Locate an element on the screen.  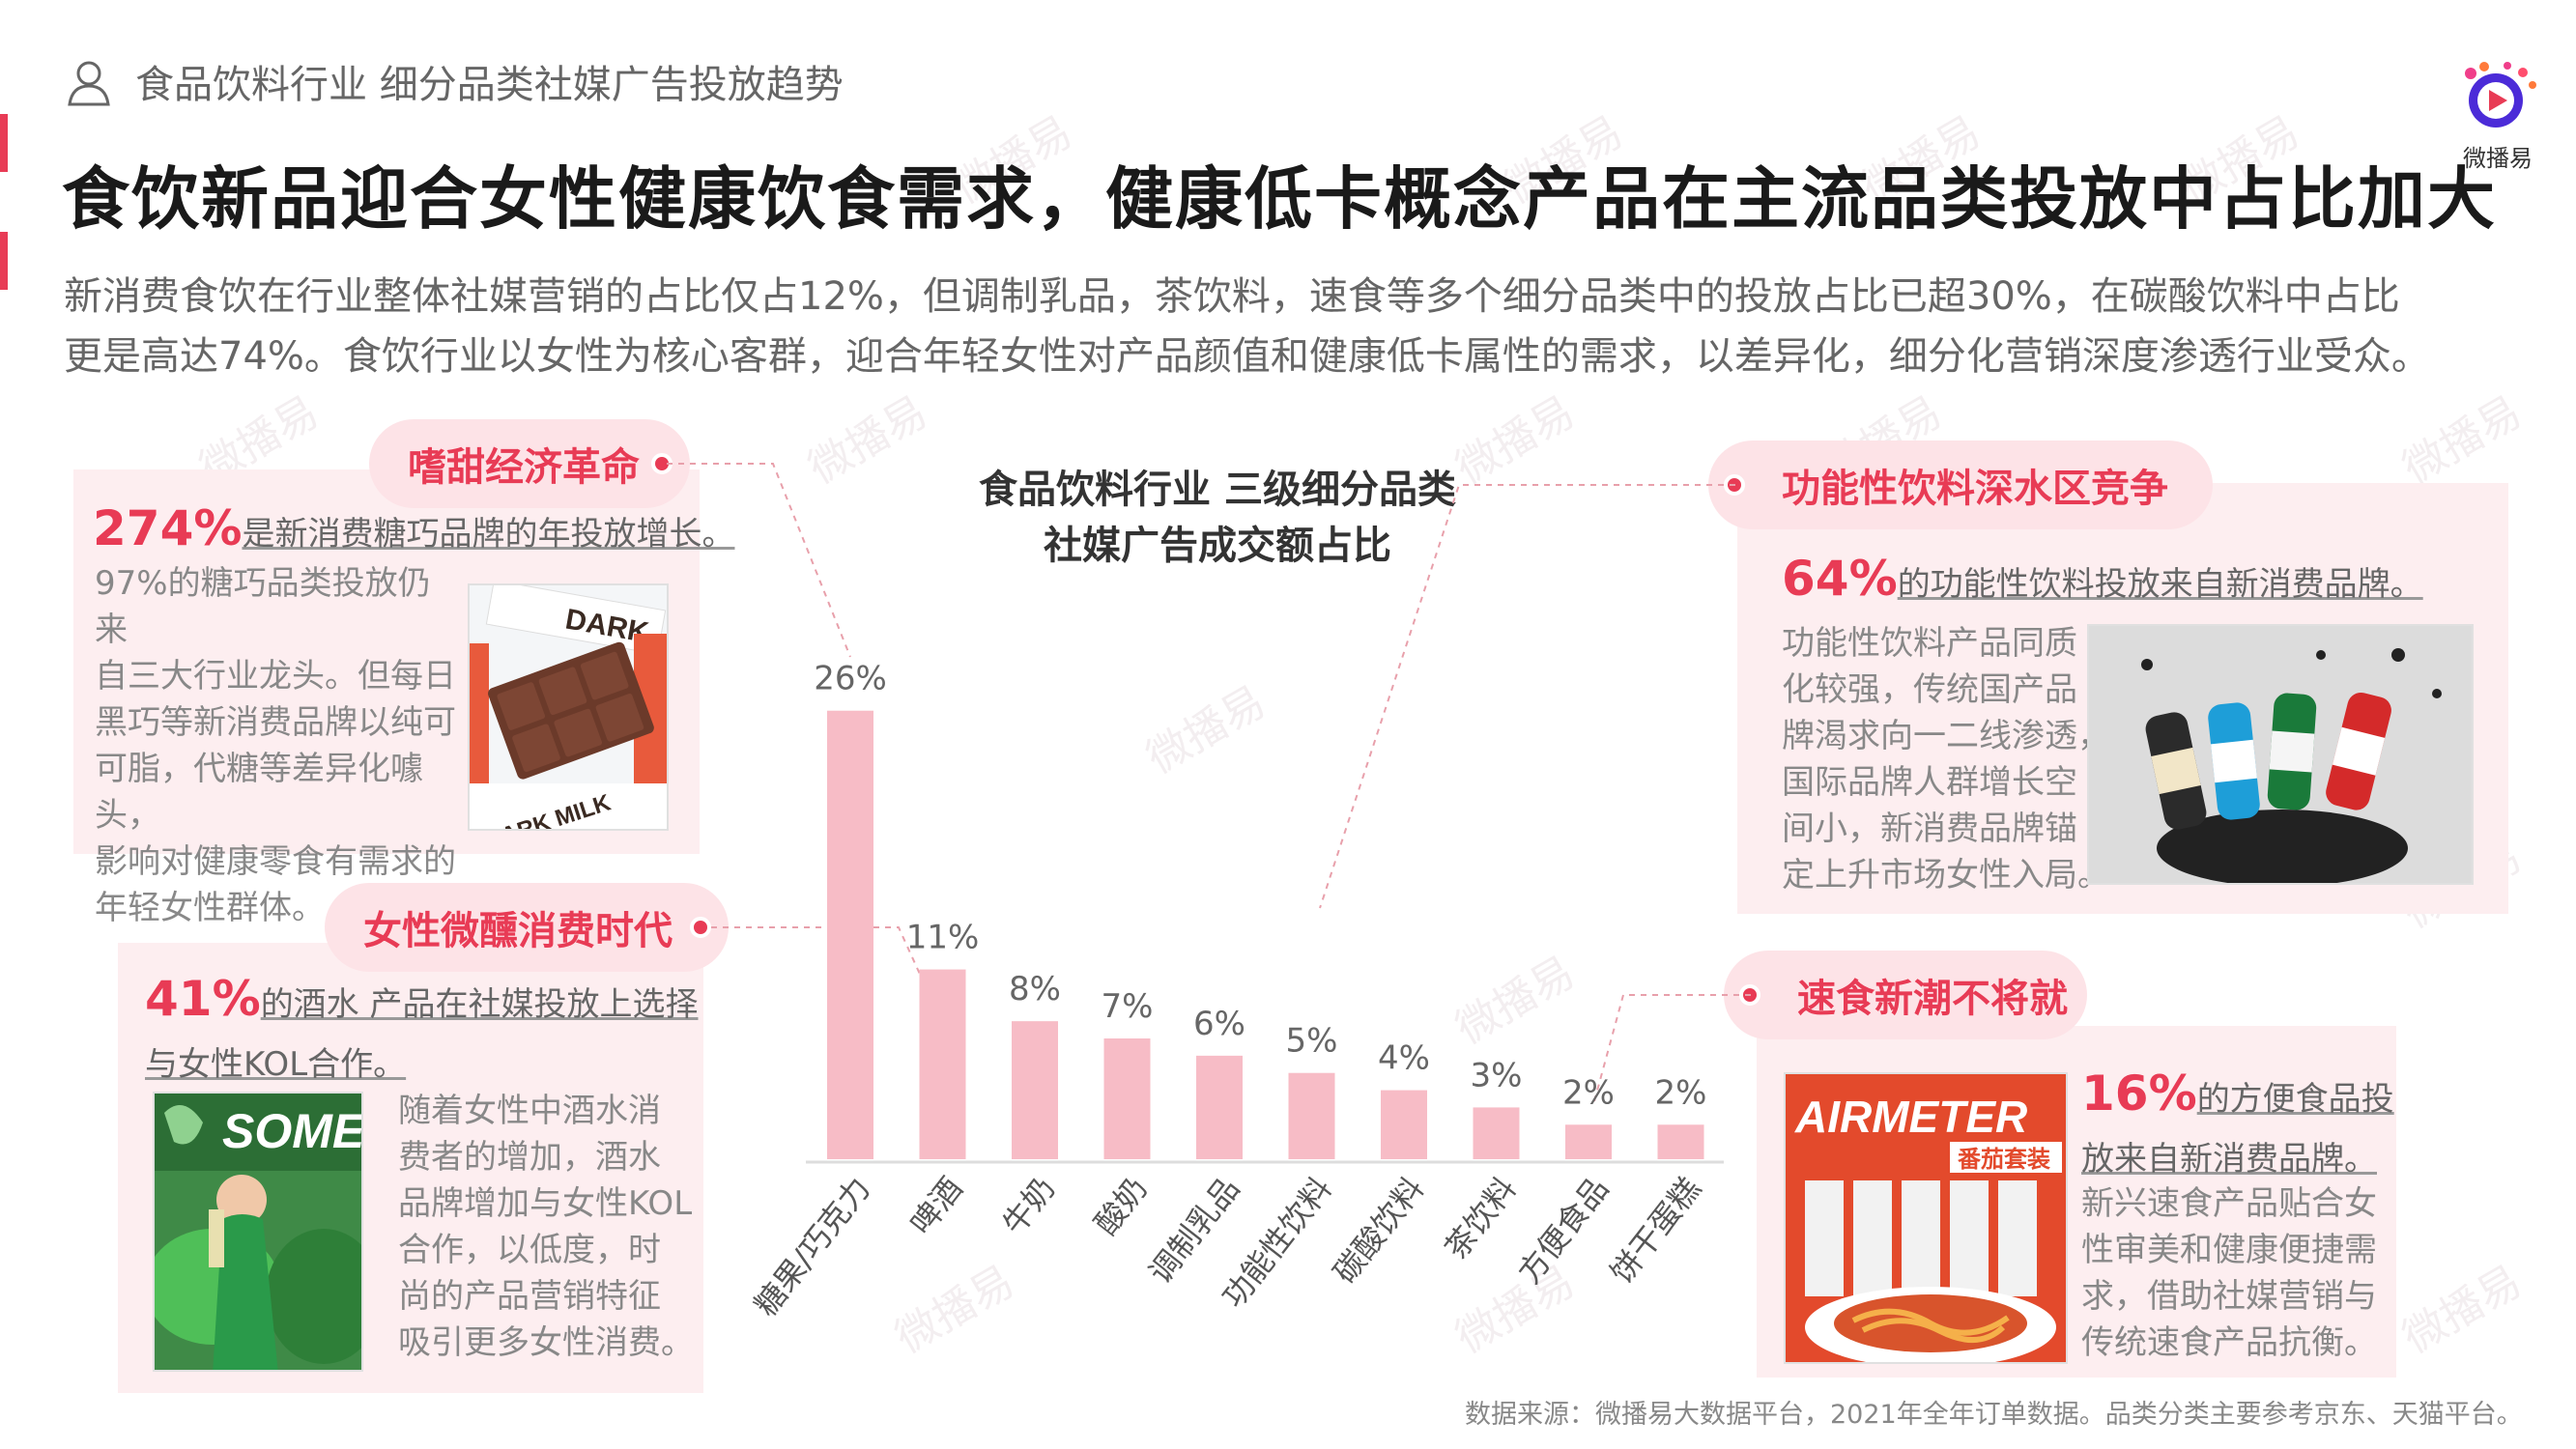
chocolate-illustration: DARK DARK MILK is located at coordinates (568, 707).